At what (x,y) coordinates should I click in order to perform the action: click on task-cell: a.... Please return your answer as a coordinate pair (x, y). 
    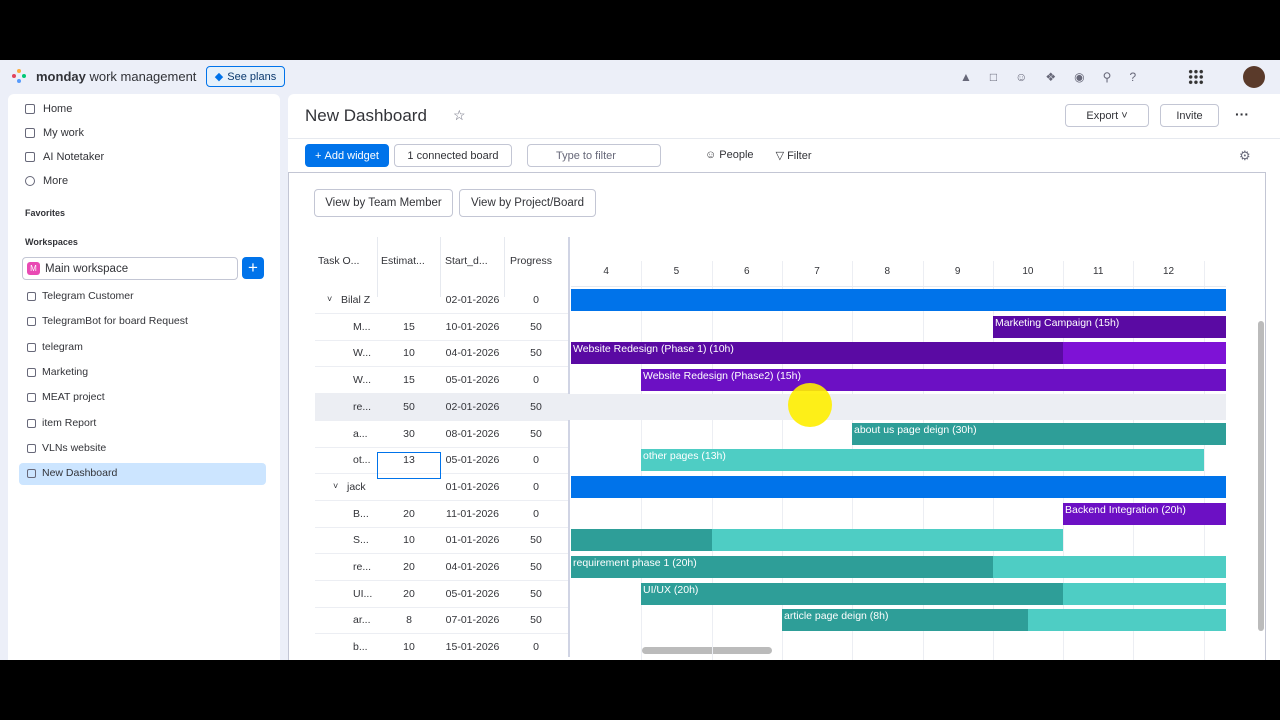
    Looking at the image, I should click on (360, 433).